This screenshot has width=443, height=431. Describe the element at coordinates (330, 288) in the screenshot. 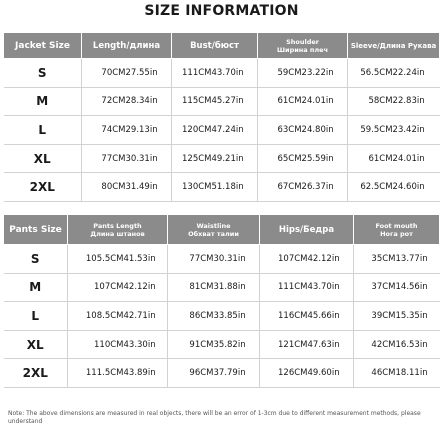

I see `hips-in: 43.70in` at that location.